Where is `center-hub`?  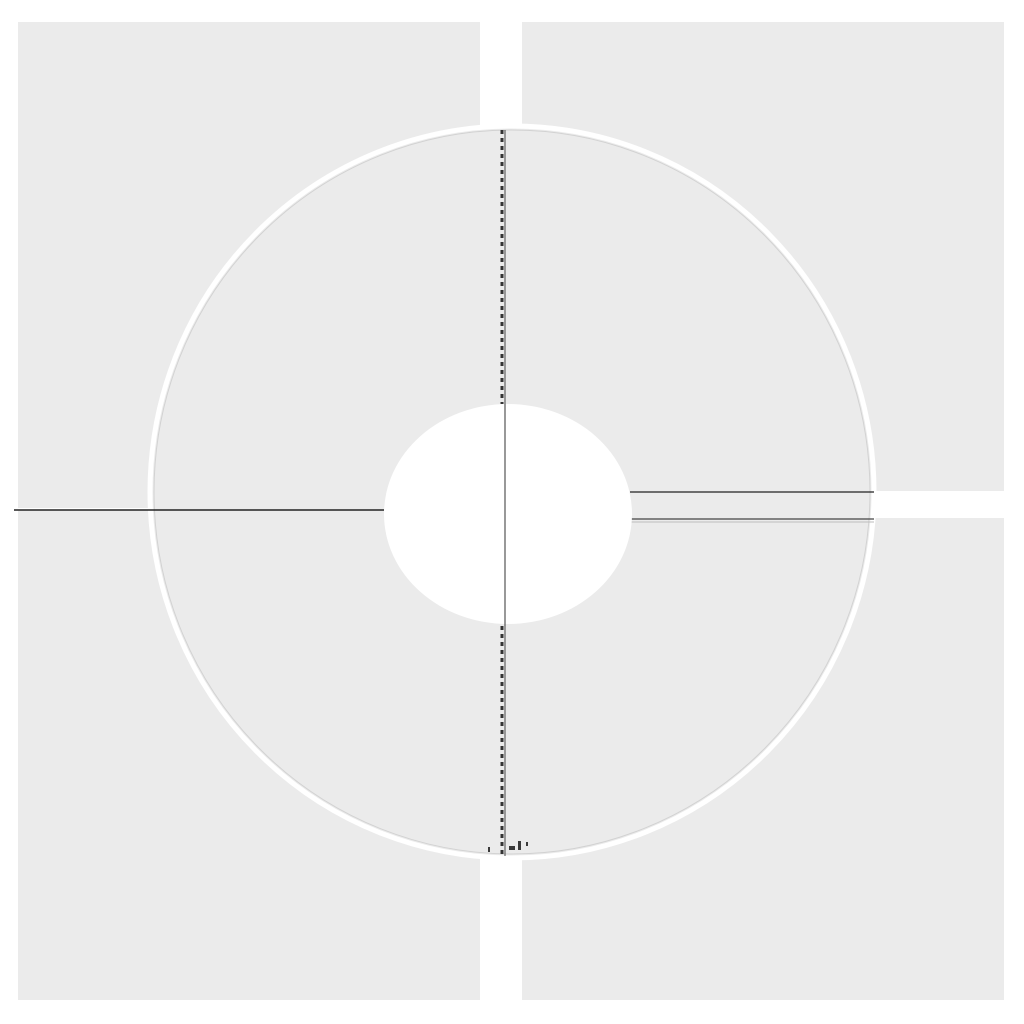
center-hub is located at coordinates (508, 514).